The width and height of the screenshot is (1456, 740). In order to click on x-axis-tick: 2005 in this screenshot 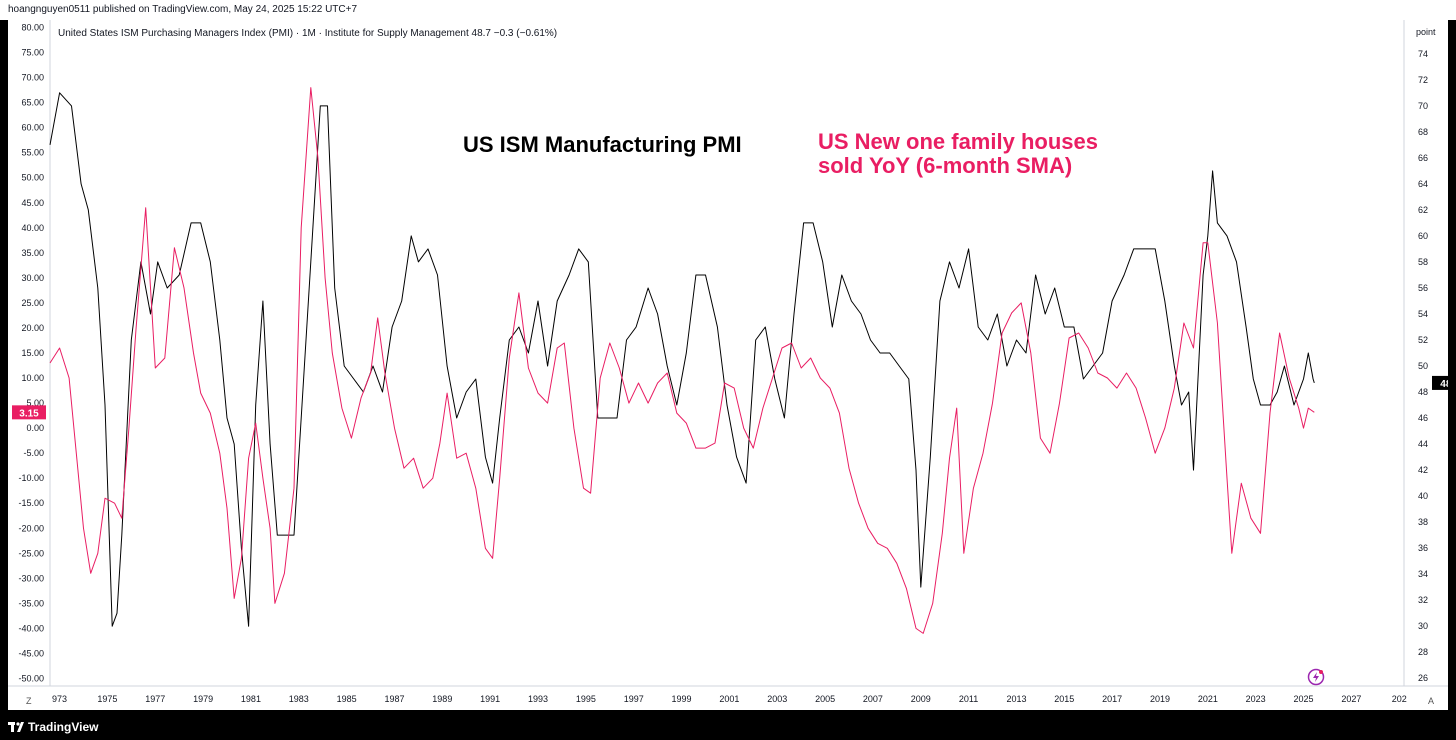, I will do `click(825, 699)`.